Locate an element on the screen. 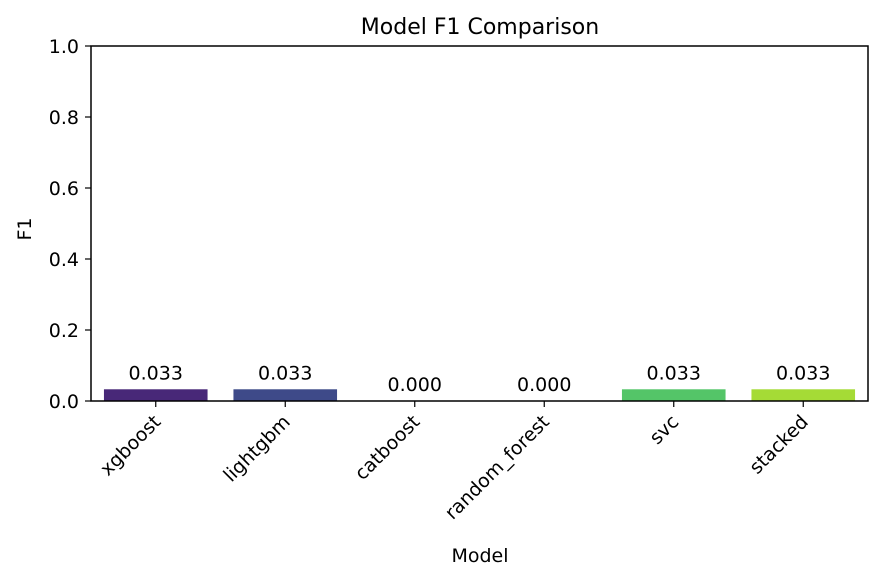 The height and width of the screenshot is (581, 884). x-tick-label: random_forest is located at coordinates (497, 467).